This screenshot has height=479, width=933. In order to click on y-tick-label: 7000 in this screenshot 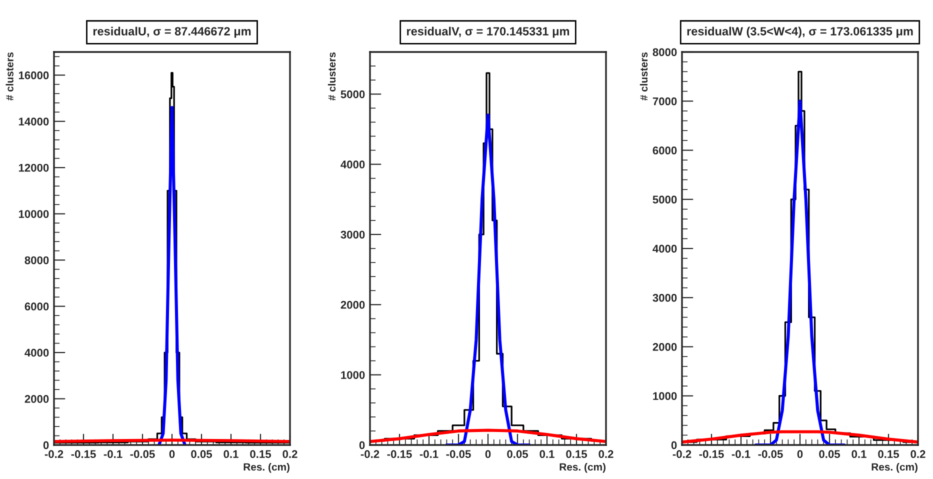, I will do `click(664, 101)`.